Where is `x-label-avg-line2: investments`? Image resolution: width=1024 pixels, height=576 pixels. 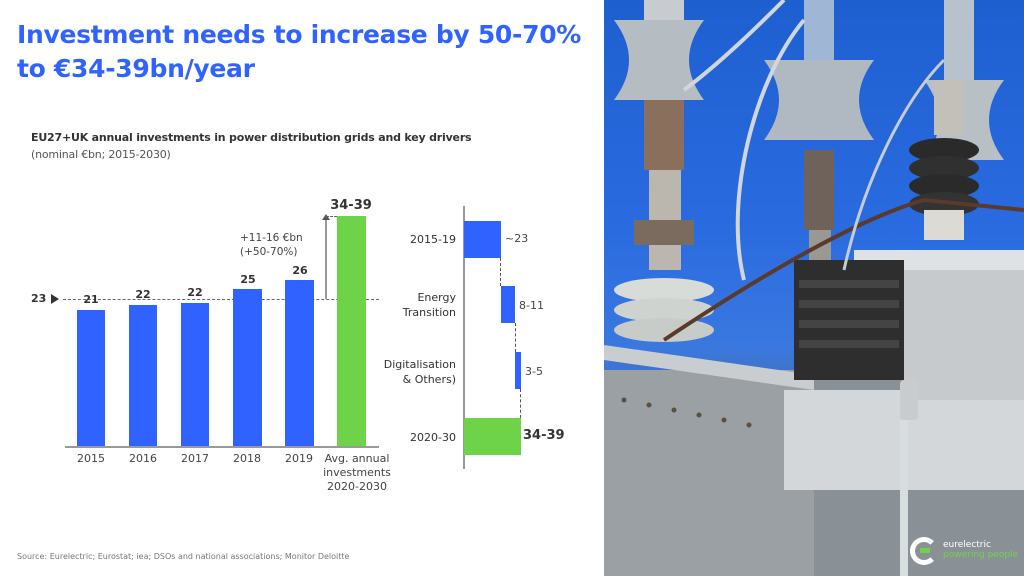
x-label-avg-line2: investments is located at coordinates (357, 472).